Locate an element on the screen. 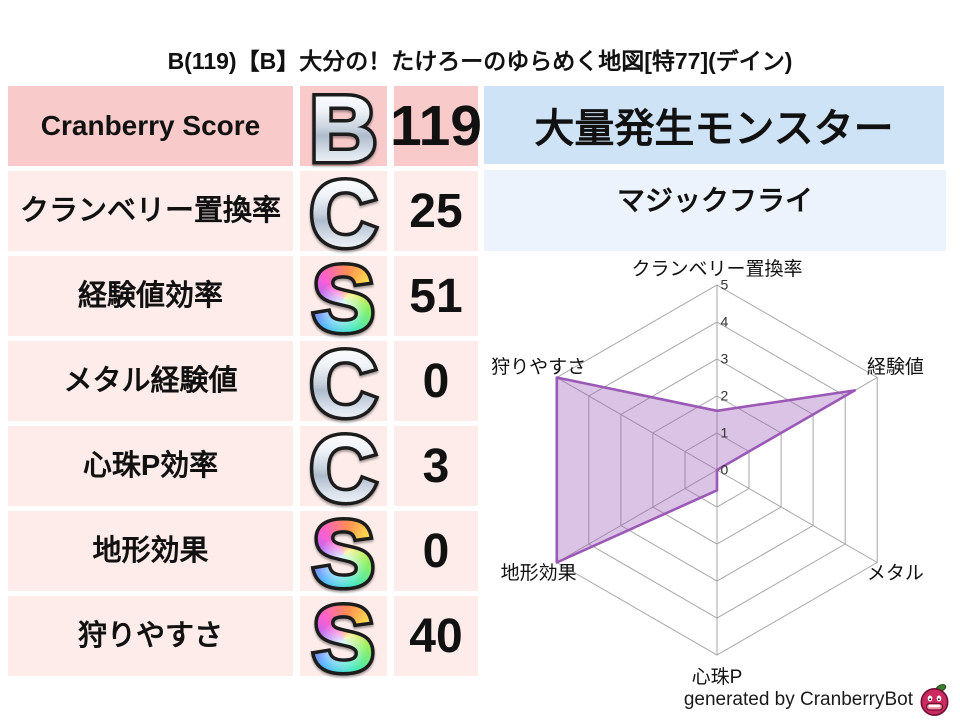 This screenshot has height=720, width=960. grade-letter-outline: B is located at coordinates (343, 128).